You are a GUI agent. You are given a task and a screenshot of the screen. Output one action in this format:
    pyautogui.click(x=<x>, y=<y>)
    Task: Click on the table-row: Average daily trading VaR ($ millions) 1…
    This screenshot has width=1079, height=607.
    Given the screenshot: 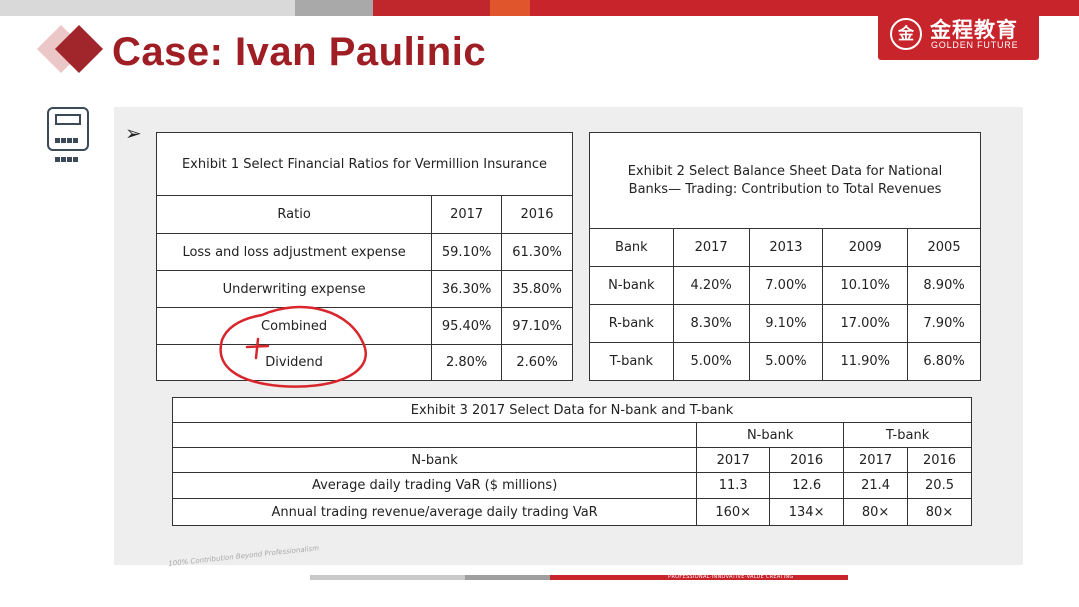 What is the action you would take?
    pyautogui.click(x=571, y=485)
    